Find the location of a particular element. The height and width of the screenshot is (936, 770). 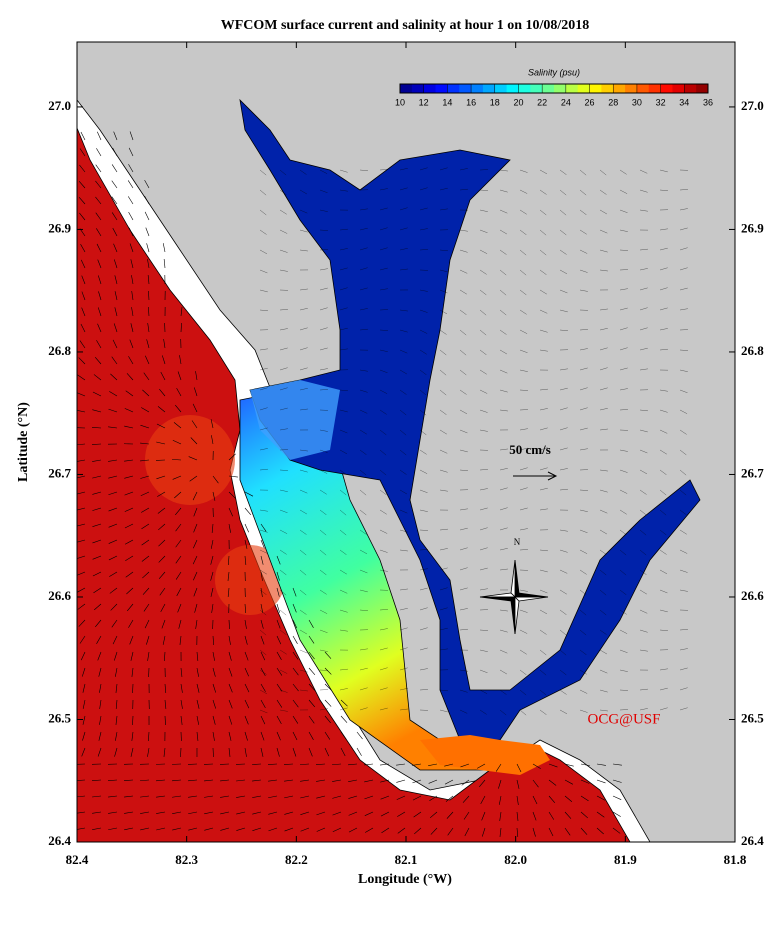

y-tick-label: 26.8 is located at coordinates (59, 350).